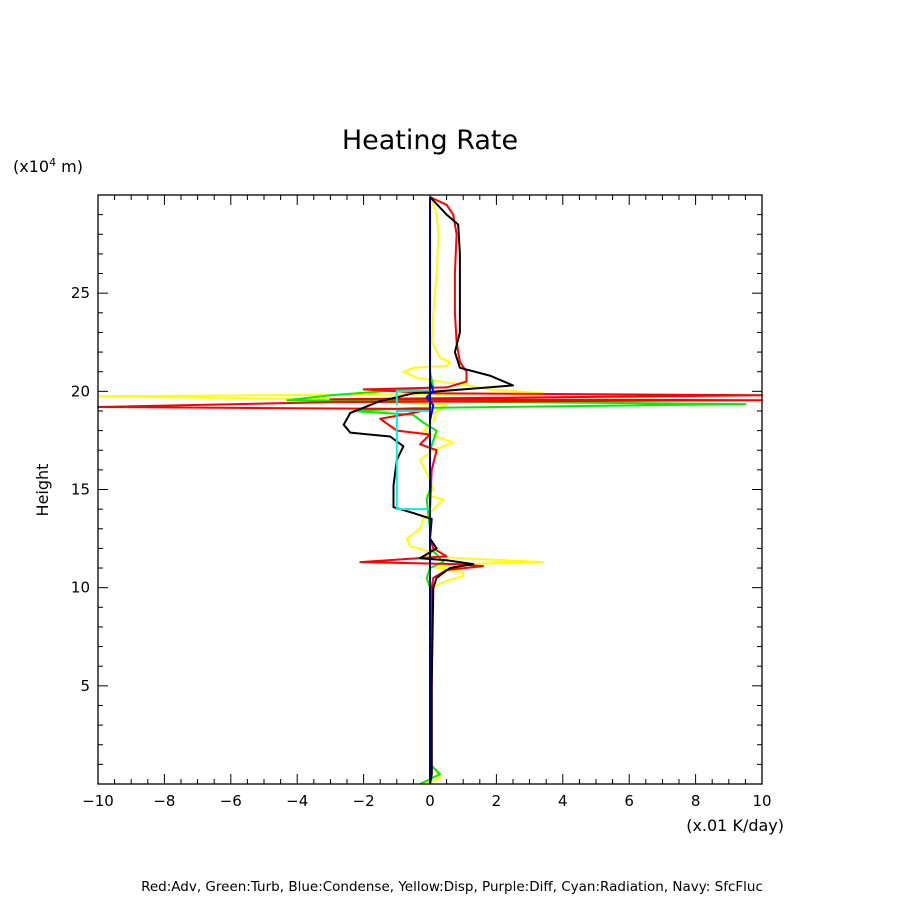 The height and width of the screenshot is (904, 904). I want to click on x-tick-label: 0, so click(430, 801).